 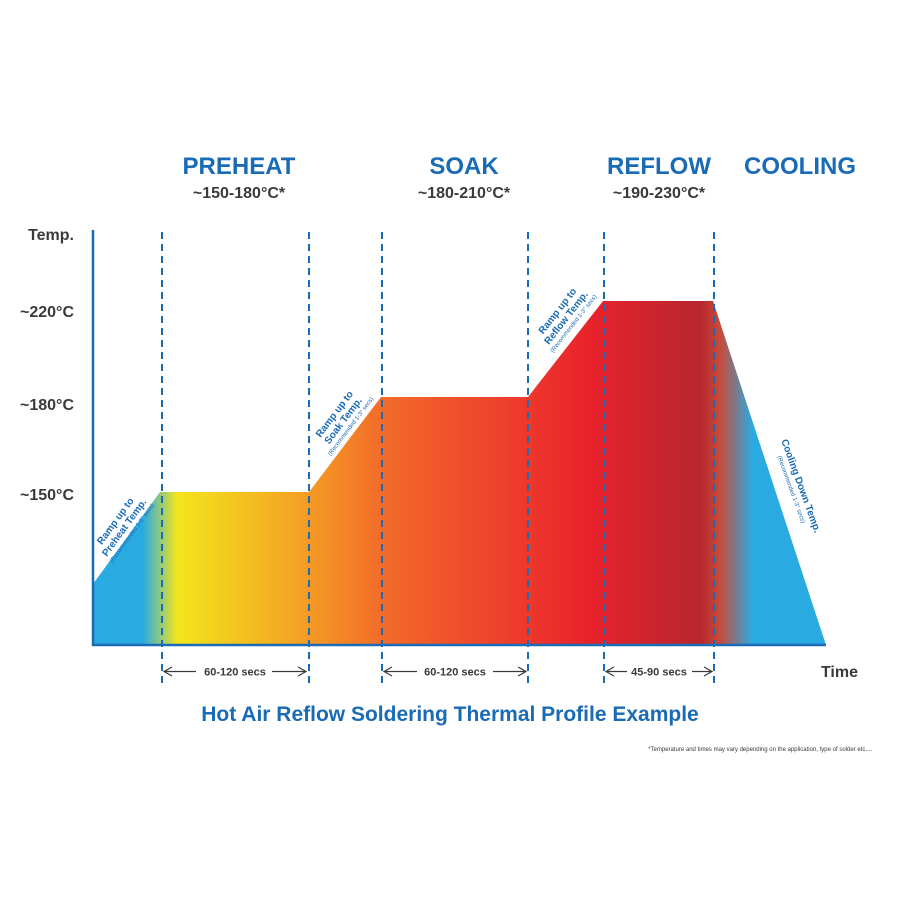 What do you see at coordinates (800, 166) in the screenshot?
I see `stage-name-cooling: COOLING` at bounding box center [800, 166].